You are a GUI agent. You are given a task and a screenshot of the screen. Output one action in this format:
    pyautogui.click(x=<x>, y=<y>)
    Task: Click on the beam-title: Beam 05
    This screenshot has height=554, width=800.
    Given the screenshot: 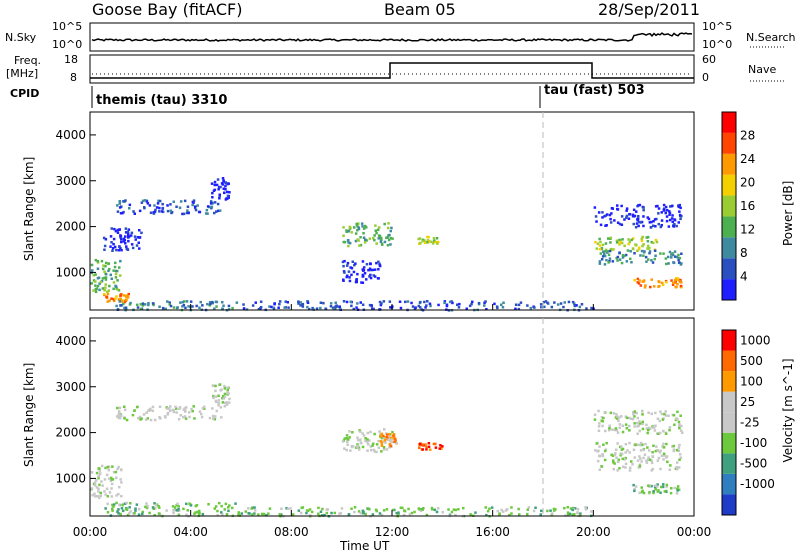 What is the action you would take?
    pyautogui.click(x=420, y=9)
    